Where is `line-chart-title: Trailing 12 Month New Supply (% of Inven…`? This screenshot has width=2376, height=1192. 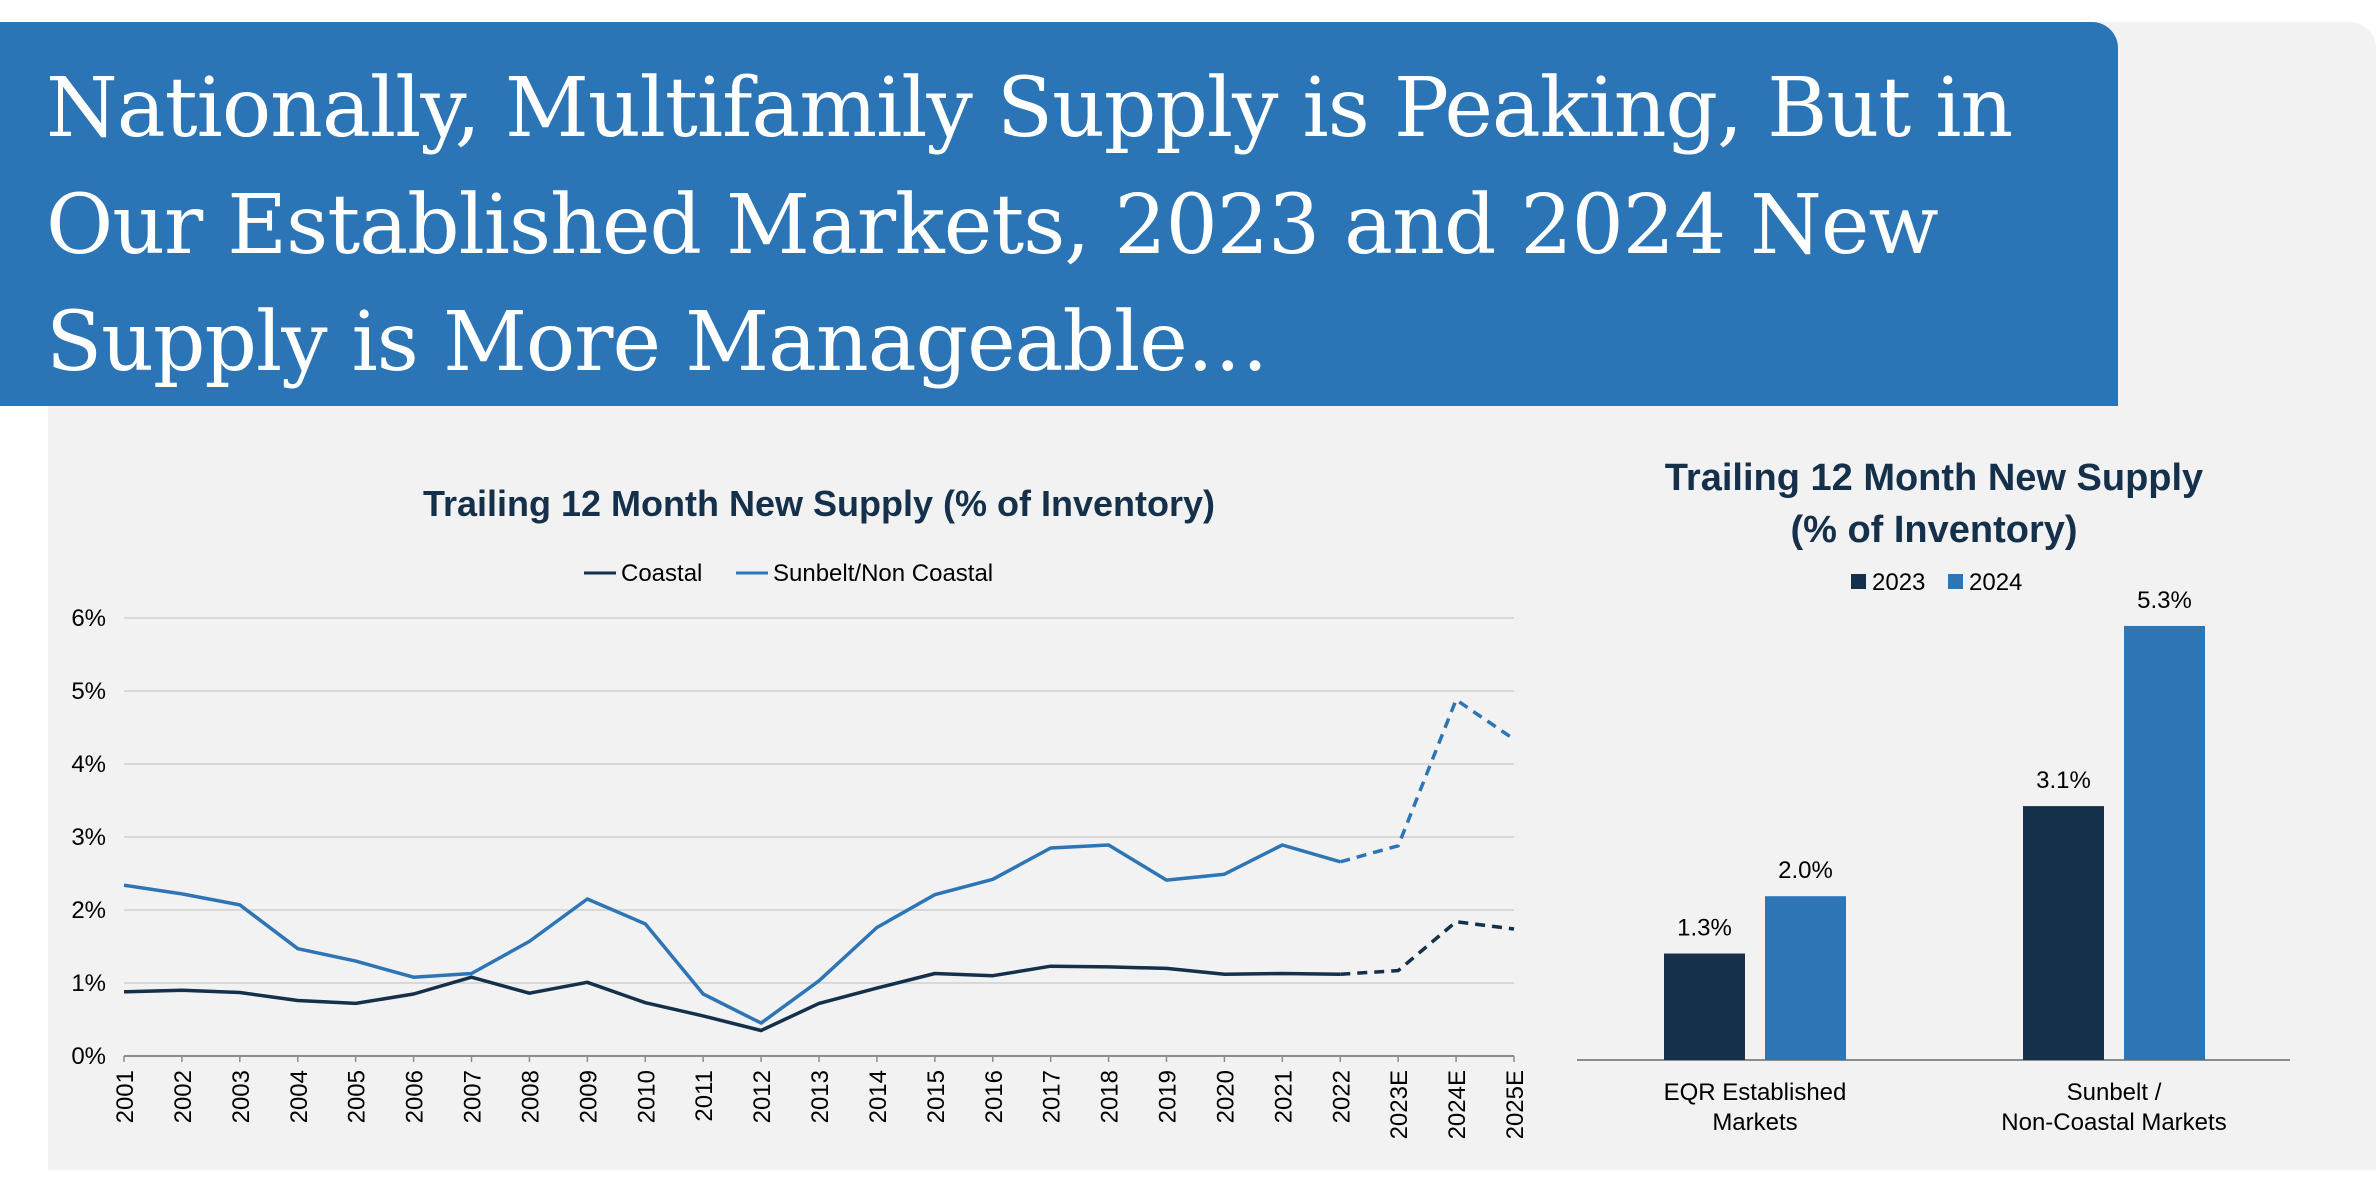 line-chart-title: Trailing 12 Month New Supply (% of Inven… is located at coordinates (819, 503).